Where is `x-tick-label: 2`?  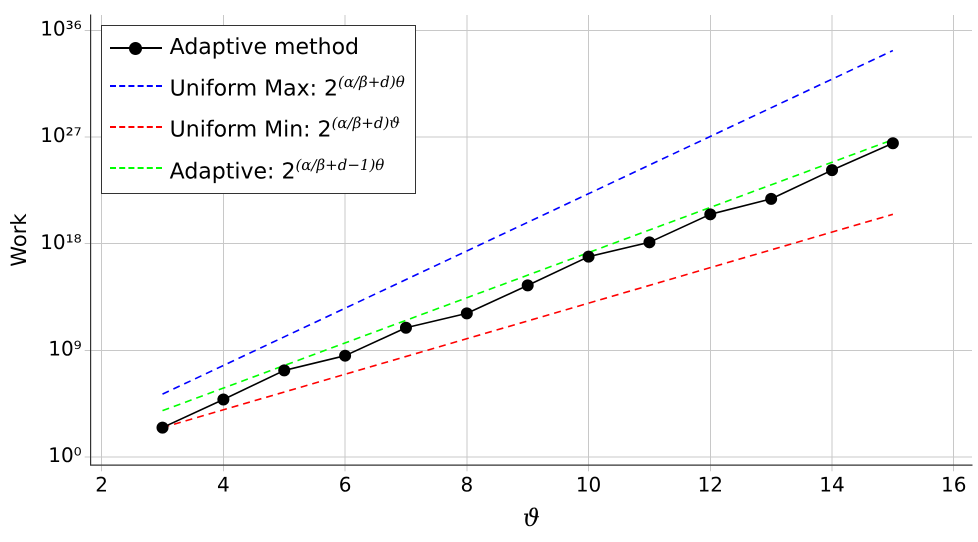
x-tick-label: 2 is located at coordinates (101, 484).